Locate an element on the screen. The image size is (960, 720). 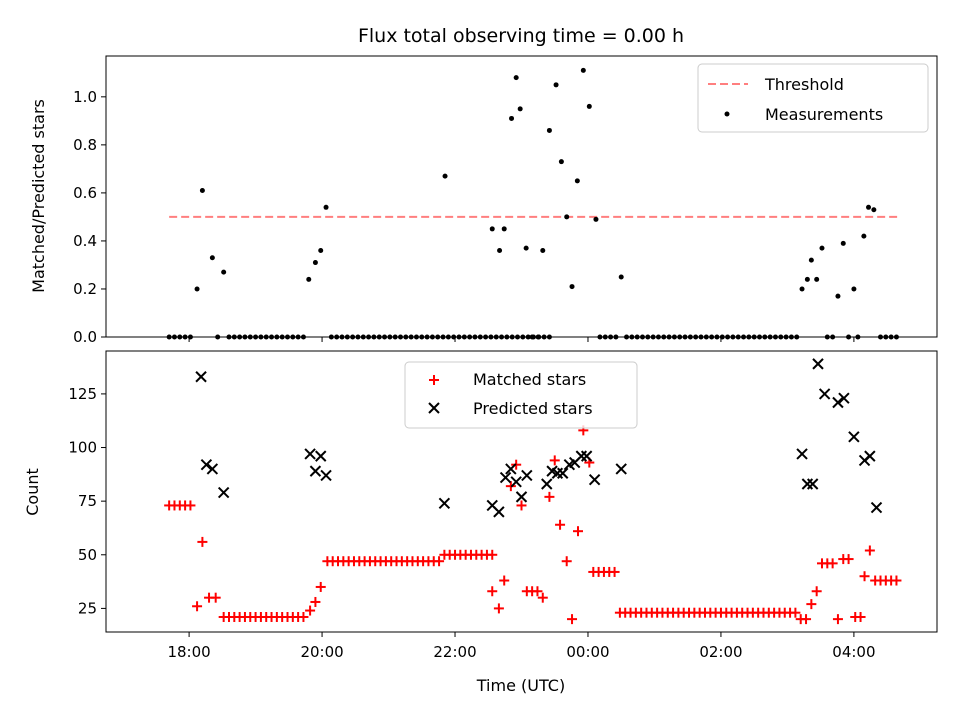
bottom-y-tick-label: 100 is located at coordinates (82, 448).